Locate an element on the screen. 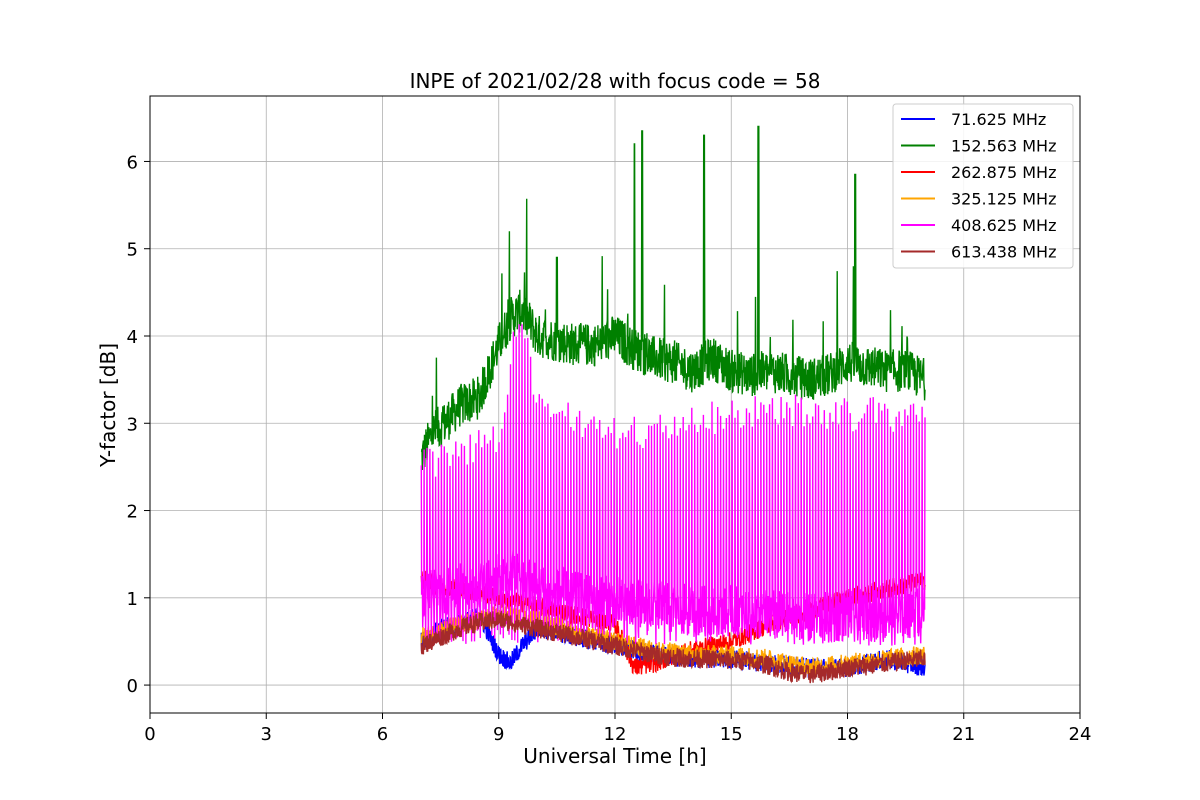 The width and height of the screenshot is (1200, 800). x-tick-label: 15 is located at coordinates (731, 734).